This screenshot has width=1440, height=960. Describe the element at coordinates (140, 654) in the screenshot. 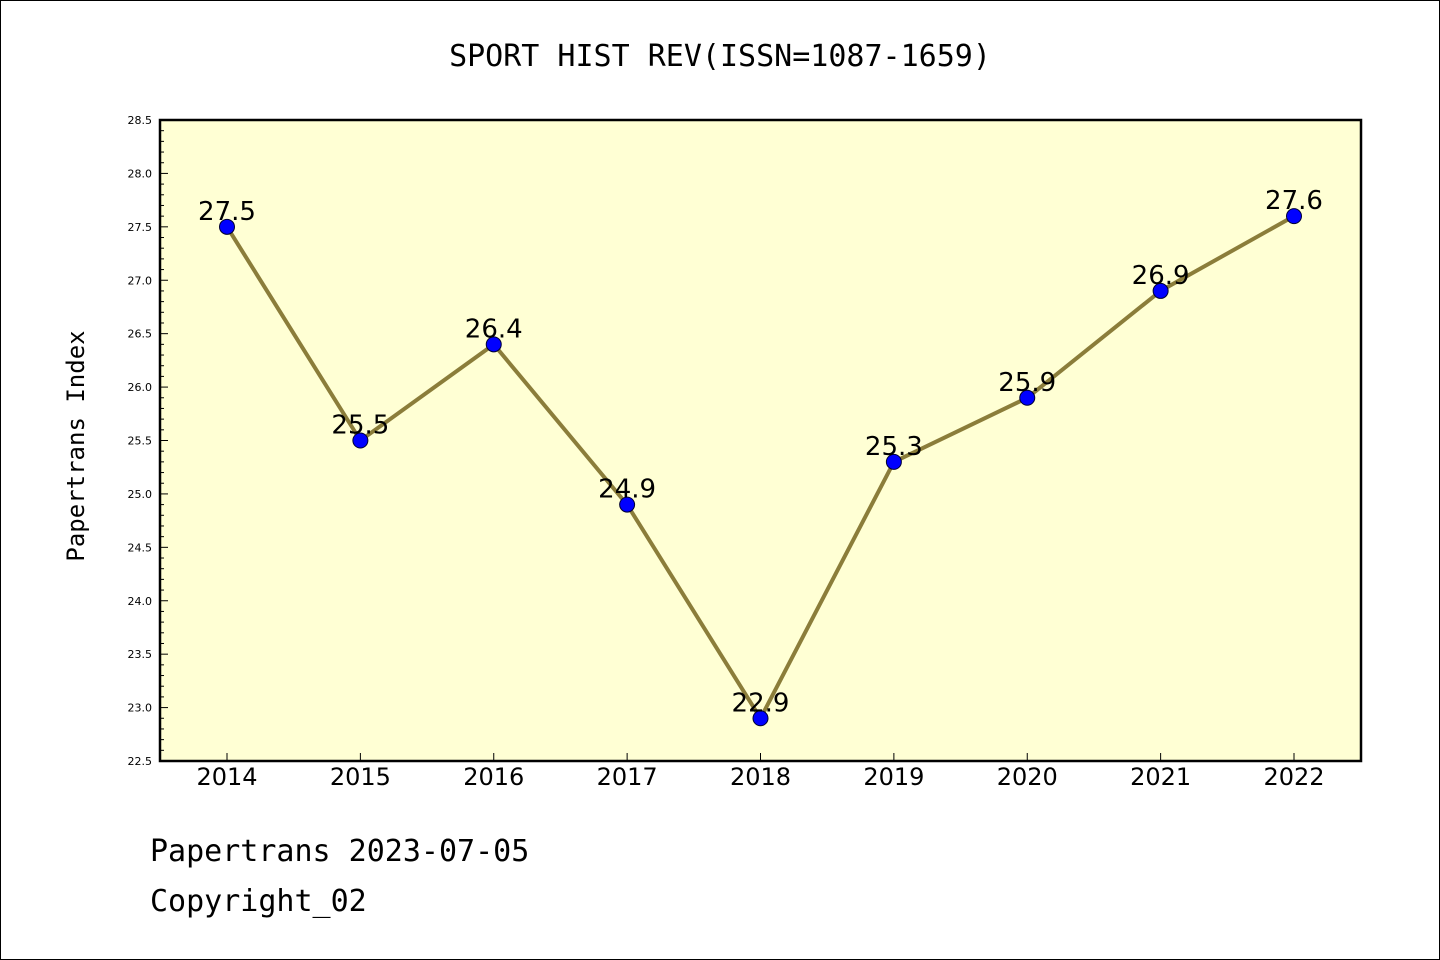

I see `y-tick-label: 23.5` at that location.